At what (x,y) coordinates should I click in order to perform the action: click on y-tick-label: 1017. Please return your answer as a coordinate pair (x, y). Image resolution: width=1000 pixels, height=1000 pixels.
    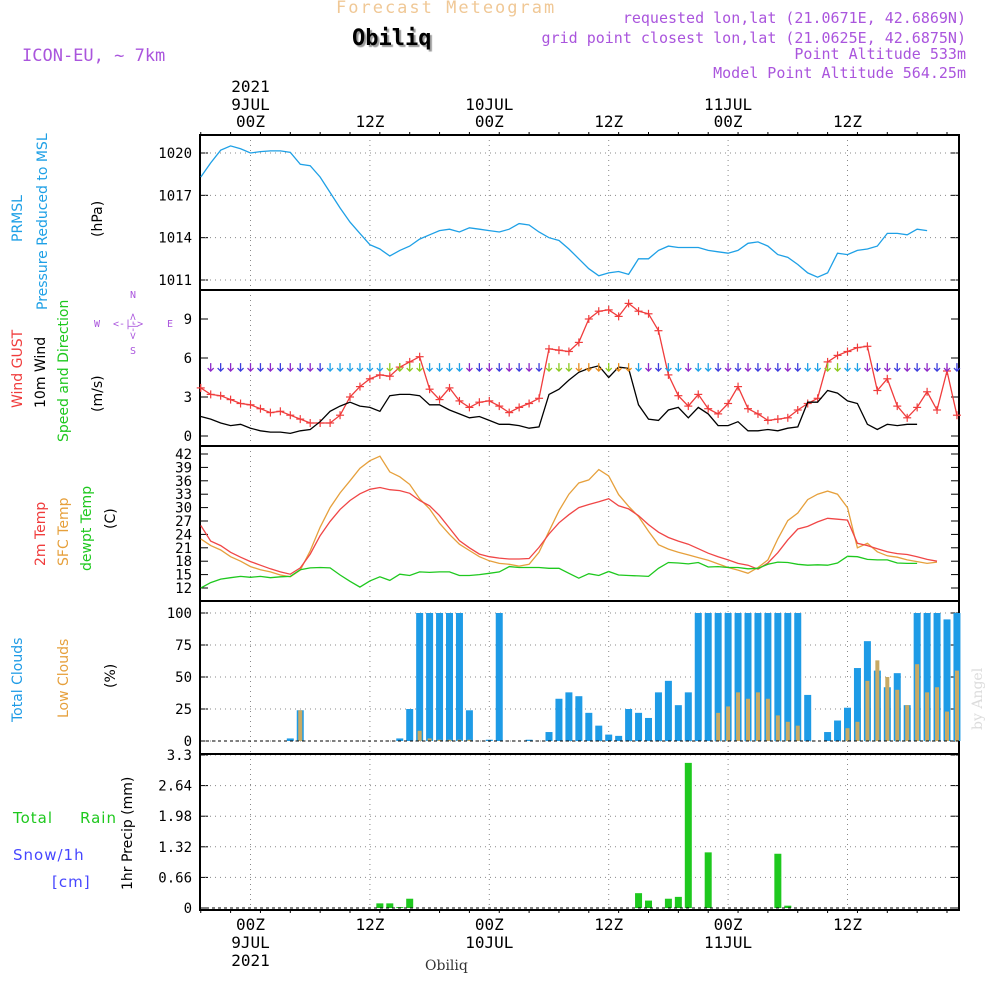
    Looking at the image, I should click on (175, 196).